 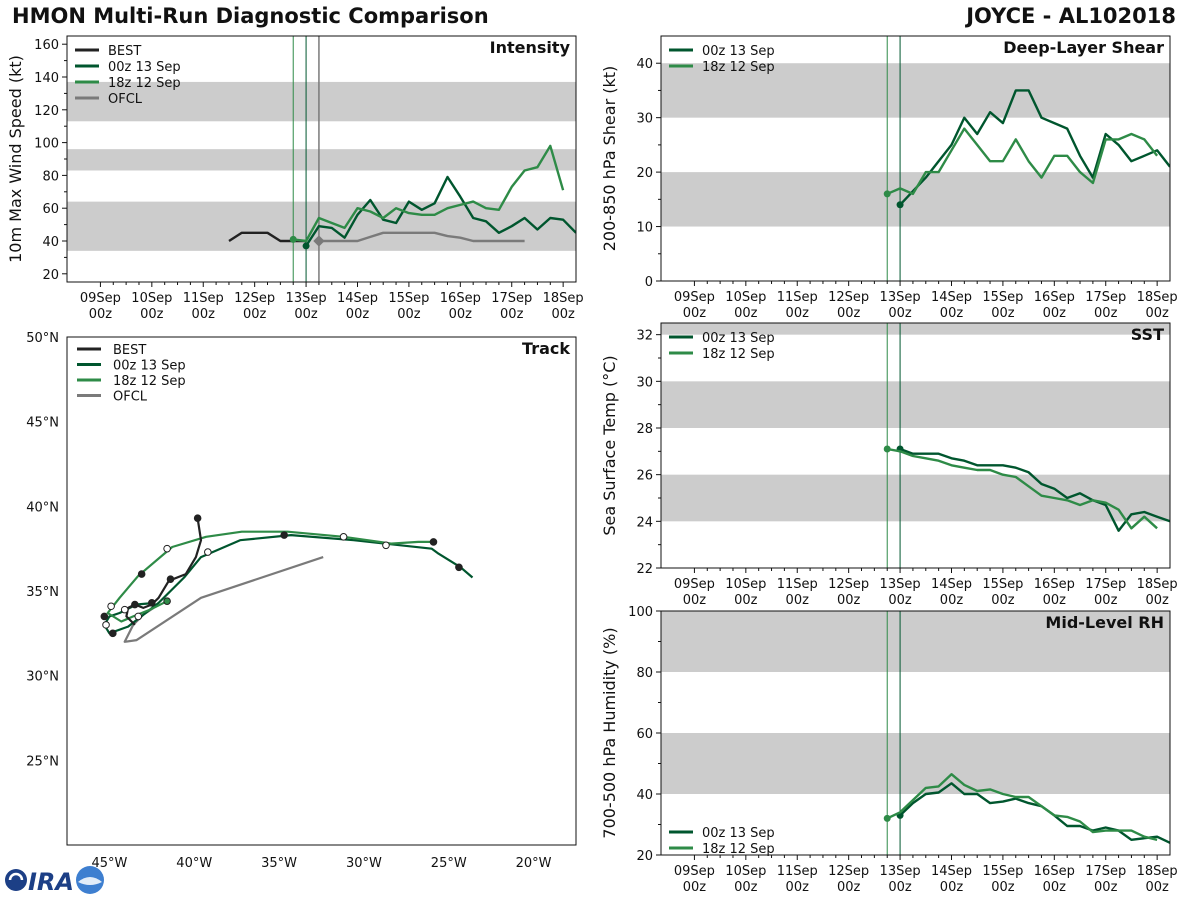 I want to click on y-tick-label: 22, so click(x=644, y=569).